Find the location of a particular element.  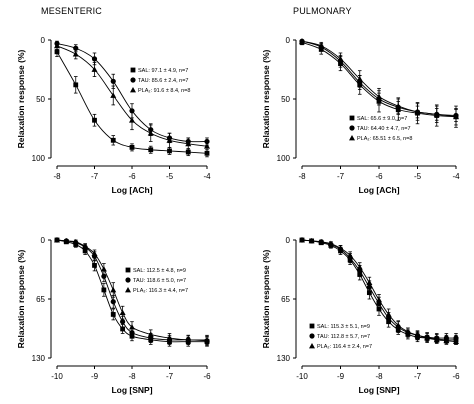

legend-label: PLA₂: 116.3 ± 4.4, n=7 is located at coordinates (160, 291).